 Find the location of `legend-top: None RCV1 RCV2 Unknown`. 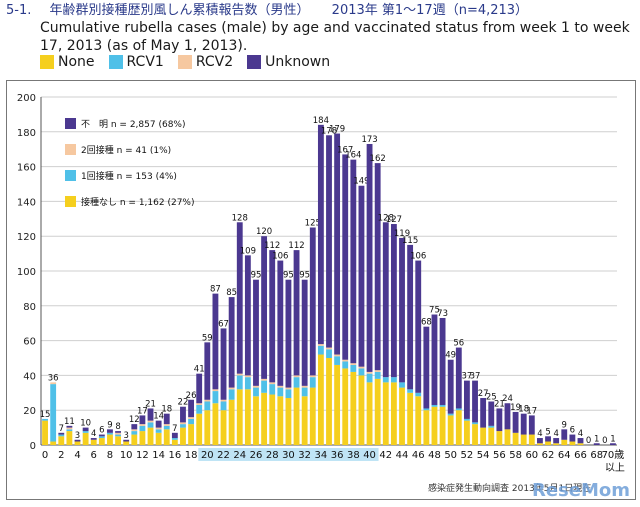

legend-top: None RCV1 RCV2 Unknown is located at coordinates (185, 62).